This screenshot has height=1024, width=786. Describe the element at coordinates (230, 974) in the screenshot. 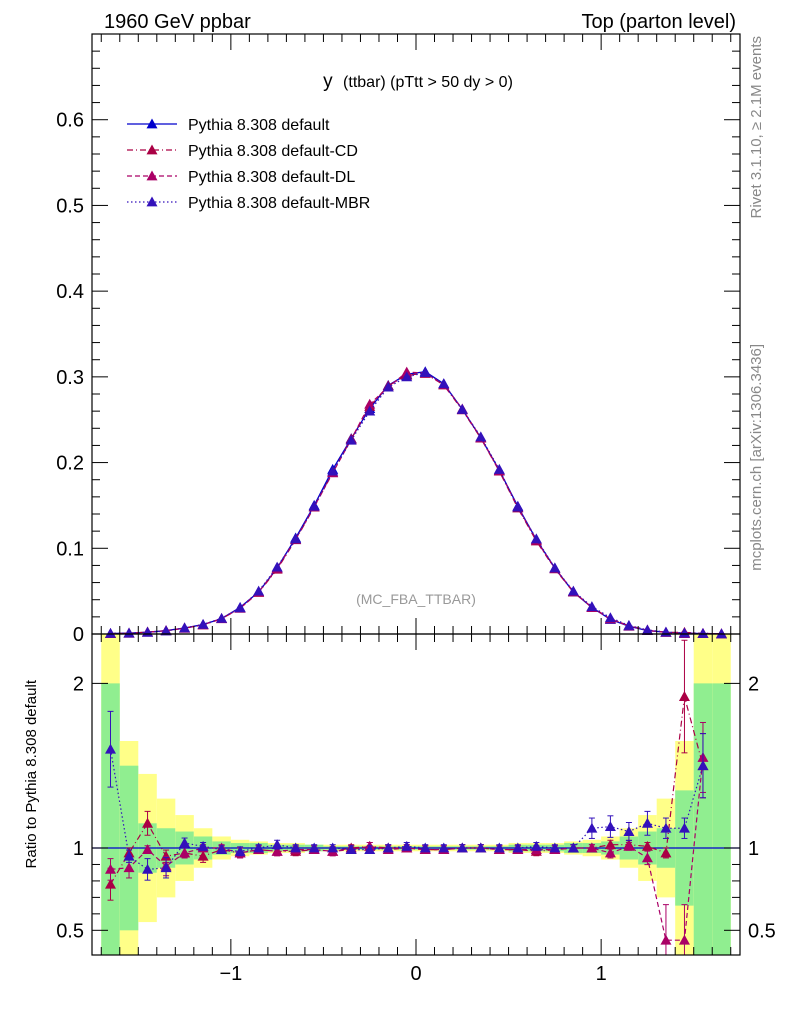

I see `x-tick-label: −1` at that location.